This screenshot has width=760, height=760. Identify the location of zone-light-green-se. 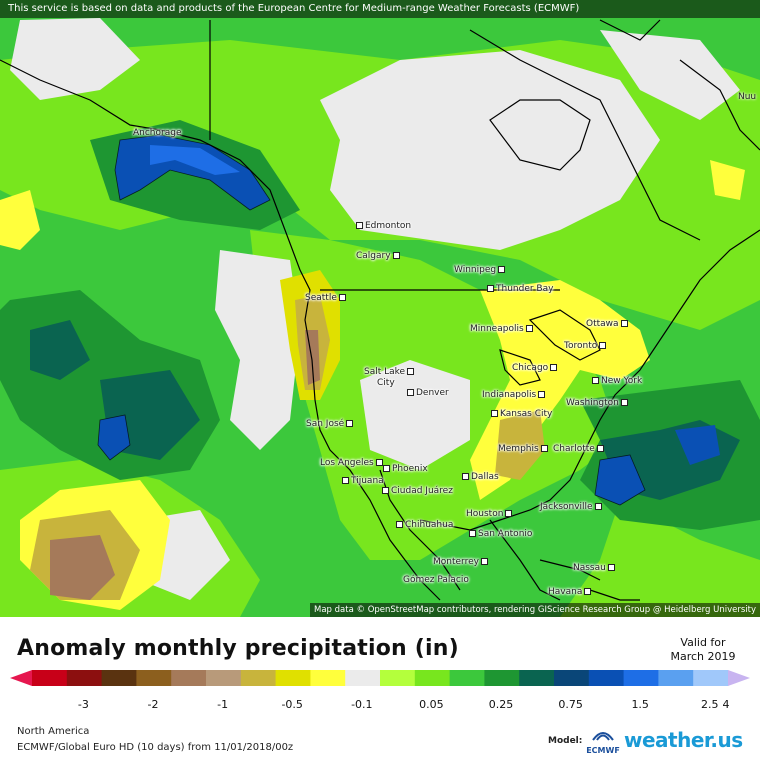
(660, 558).